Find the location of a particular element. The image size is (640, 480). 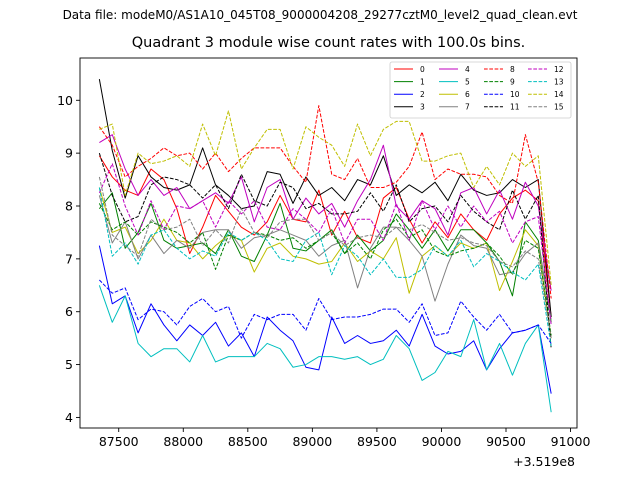

legend-label-12: 12 is located at coordinates (559, 69).